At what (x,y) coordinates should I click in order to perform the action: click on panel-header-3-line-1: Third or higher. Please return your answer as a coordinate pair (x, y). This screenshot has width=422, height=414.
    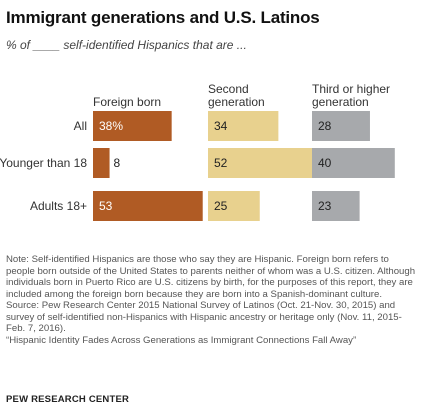
    Looking at the image, I should click on (351, 89).